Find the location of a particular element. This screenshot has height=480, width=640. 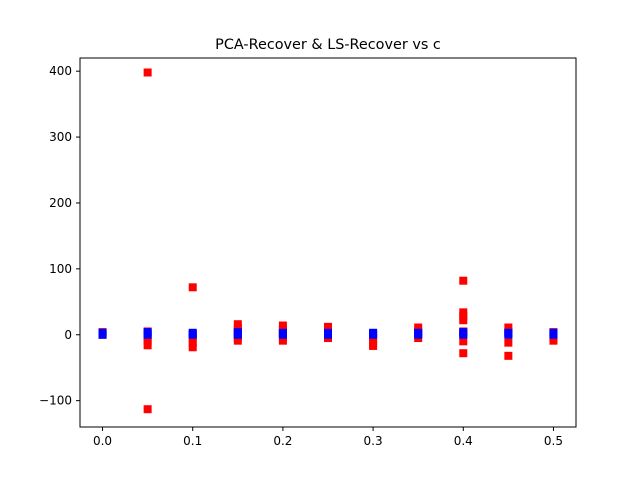

y-tick-label: 0 is located at coordinates (68, 335).